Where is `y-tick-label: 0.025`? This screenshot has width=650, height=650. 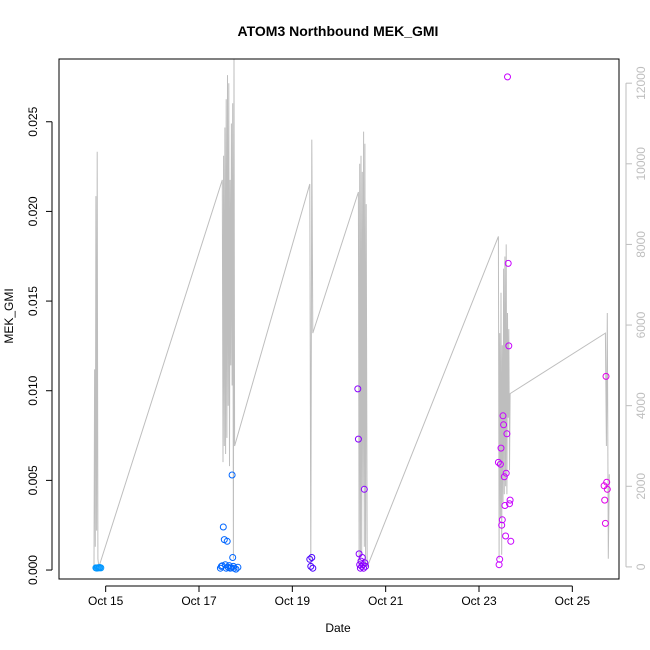 y-tick-label: 0.025 is located at coordinates (33, 121).